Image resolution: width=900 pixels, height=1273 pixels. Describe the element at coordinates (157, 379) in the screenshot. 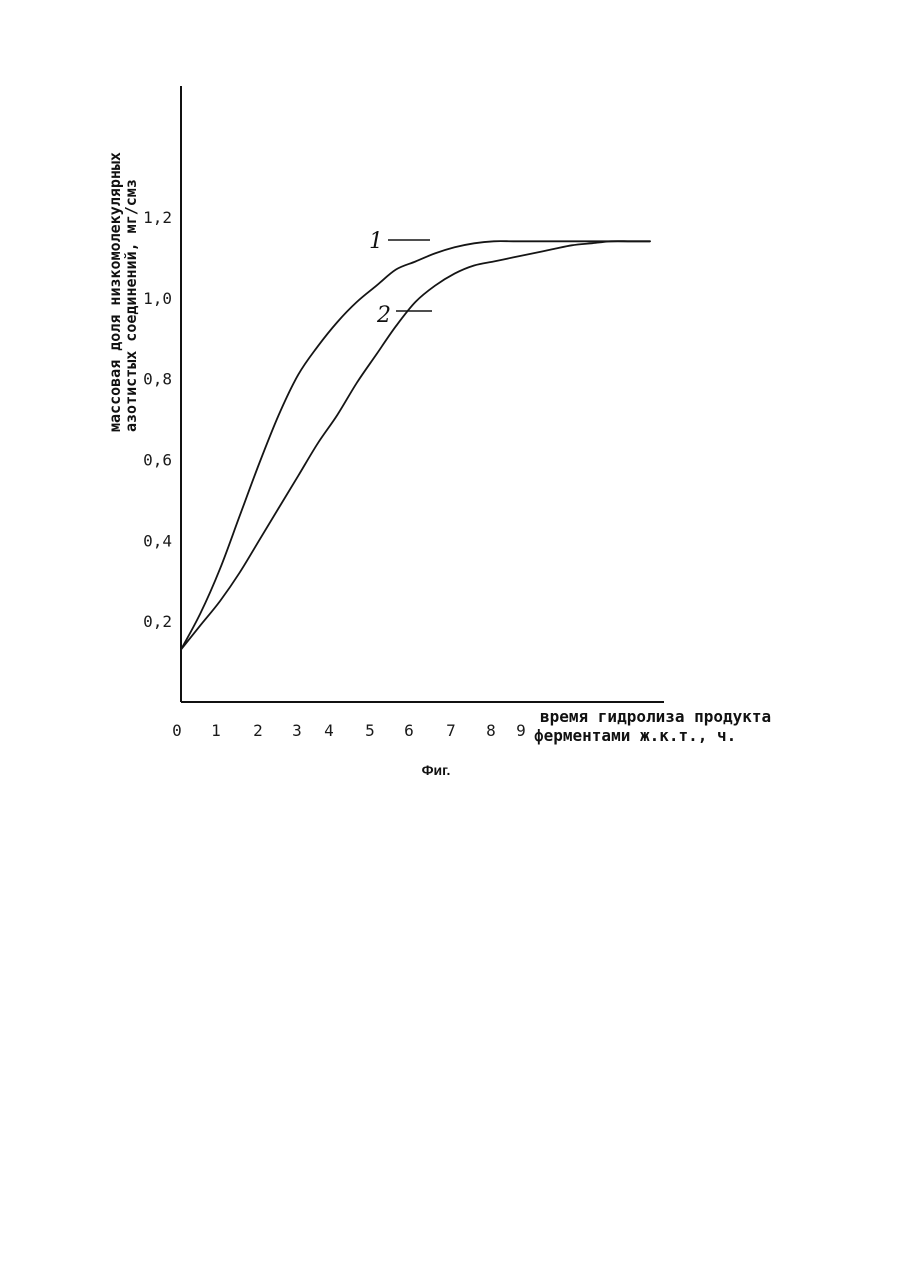

I see `y-tick-label: 0,8` at that location.